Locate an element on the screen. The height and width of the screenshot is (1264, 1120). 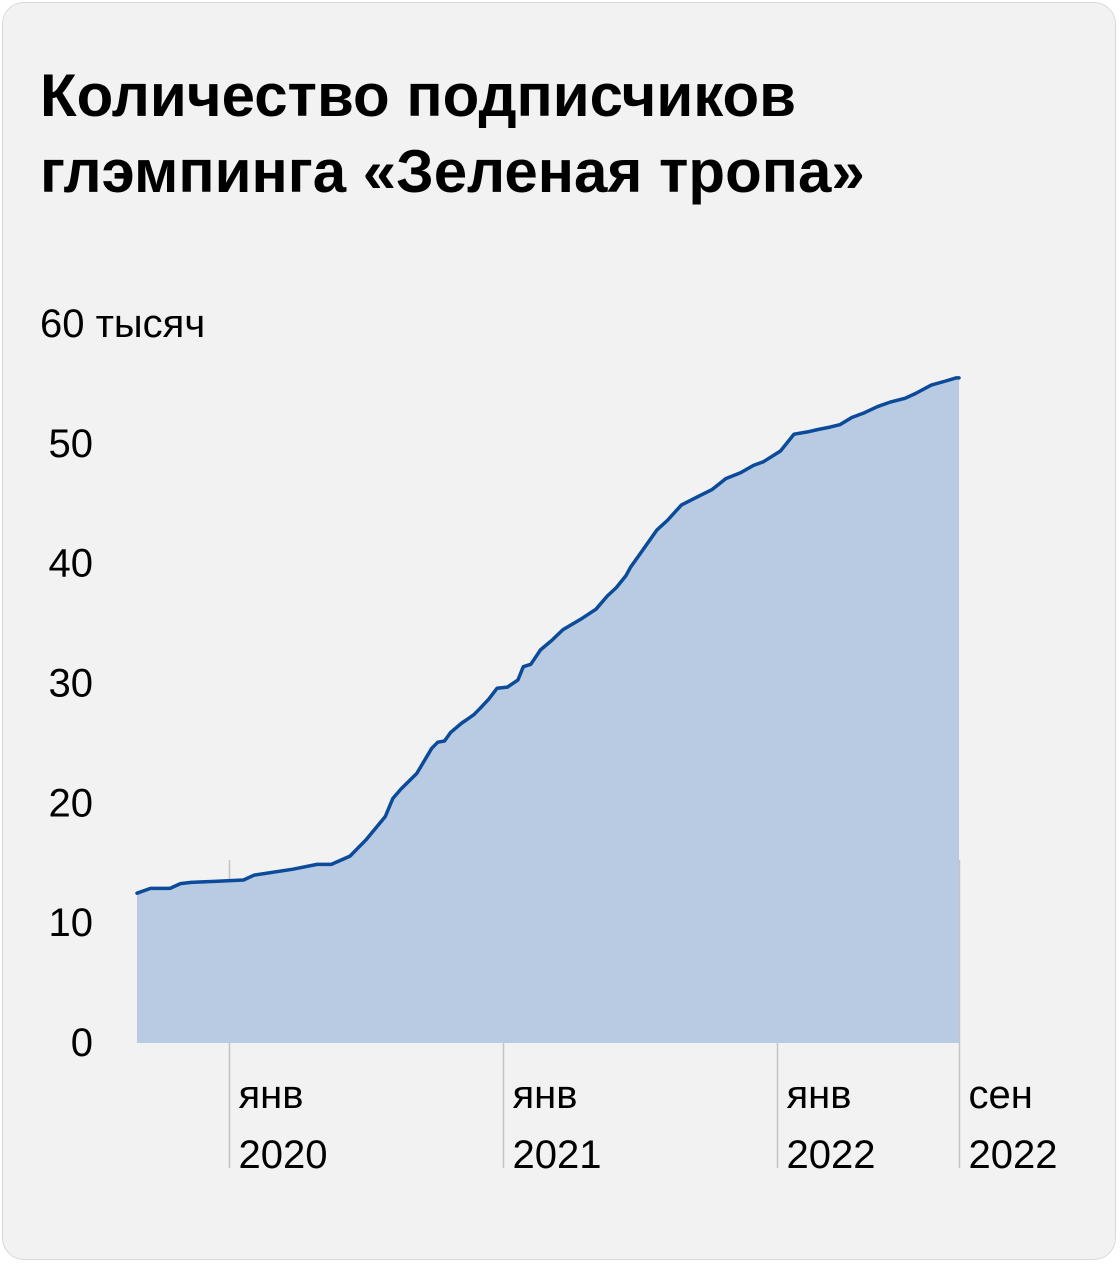
y-tick-label: 60 тысяч is located at coordinates (122, 324).